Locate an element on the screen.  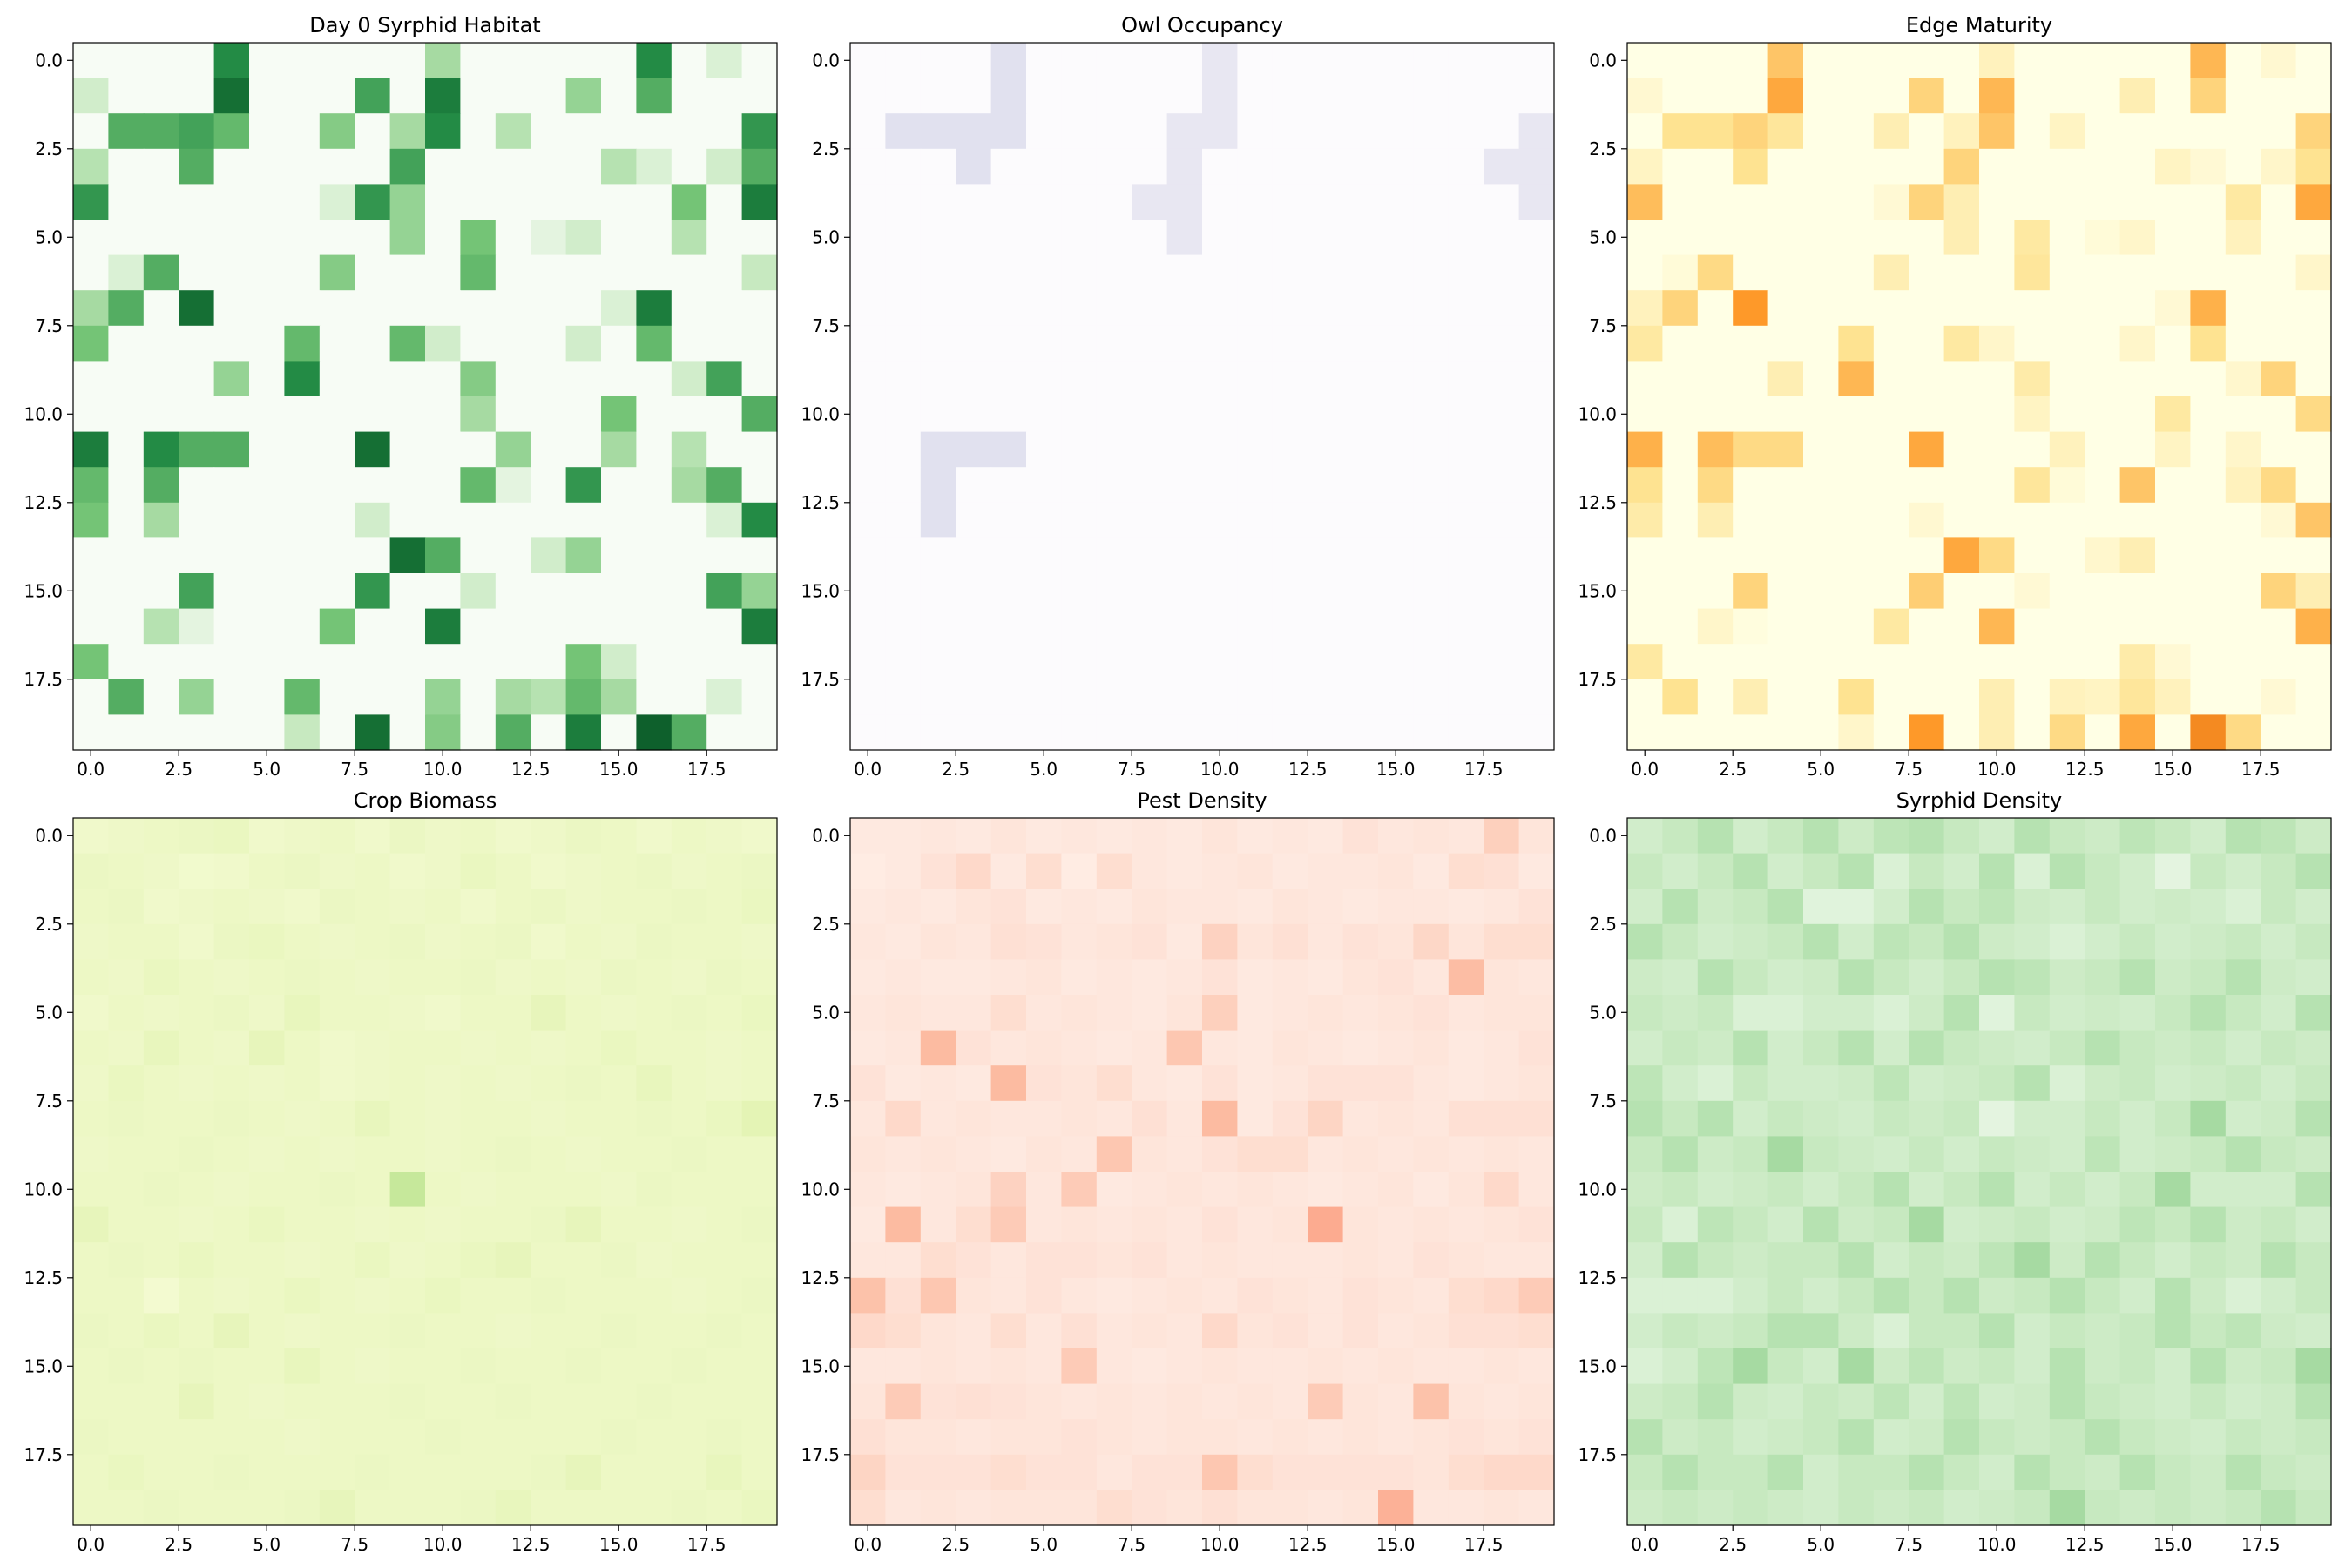
heatmap-cells is located at coordinates (1202, 397).